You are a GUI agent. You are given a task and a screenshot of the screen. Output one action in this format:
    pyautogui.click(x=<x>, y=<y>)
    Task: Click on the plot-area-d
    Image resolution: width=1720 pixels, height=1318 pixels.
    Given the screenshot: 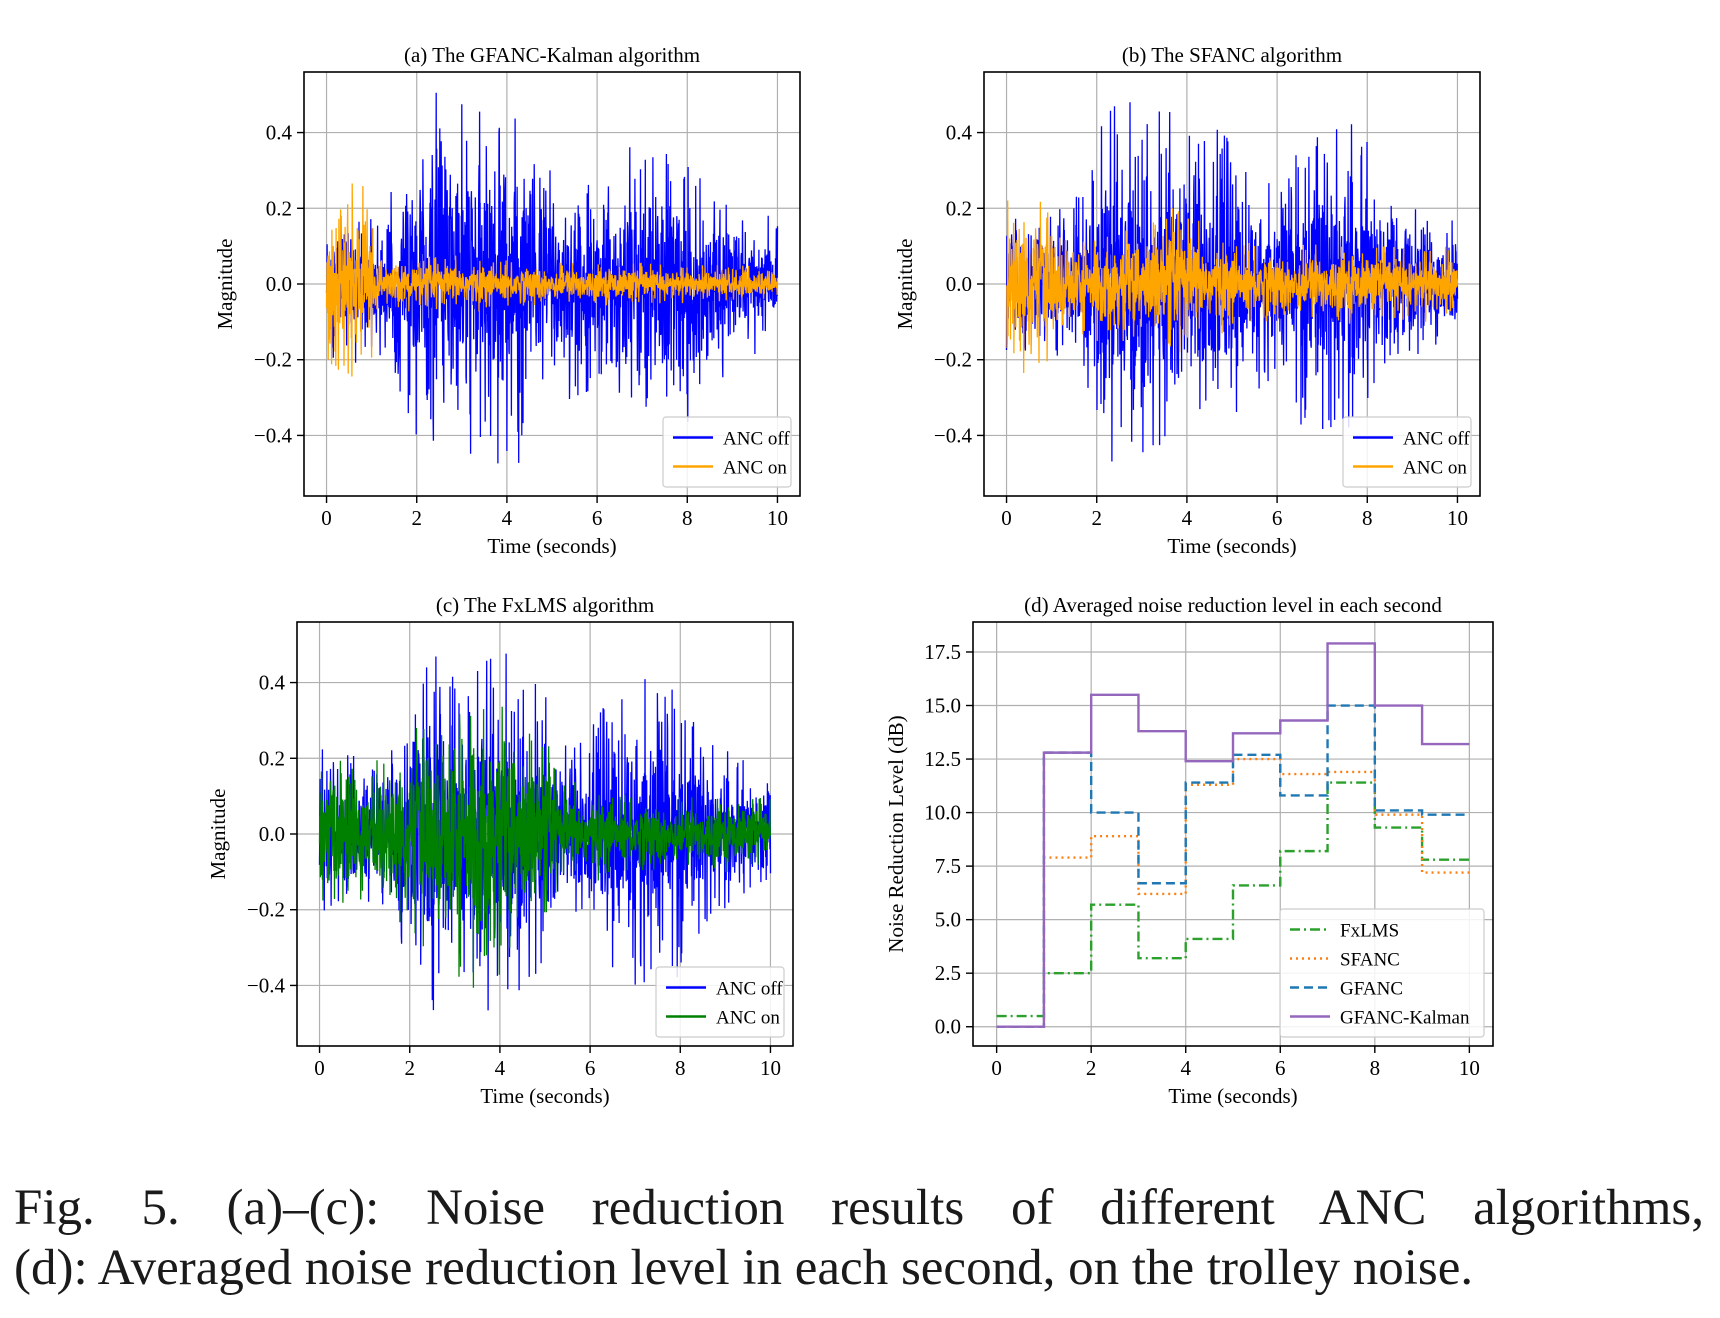 What is the action you would take?
    pyautogui.click(x=1233, y=835)
    